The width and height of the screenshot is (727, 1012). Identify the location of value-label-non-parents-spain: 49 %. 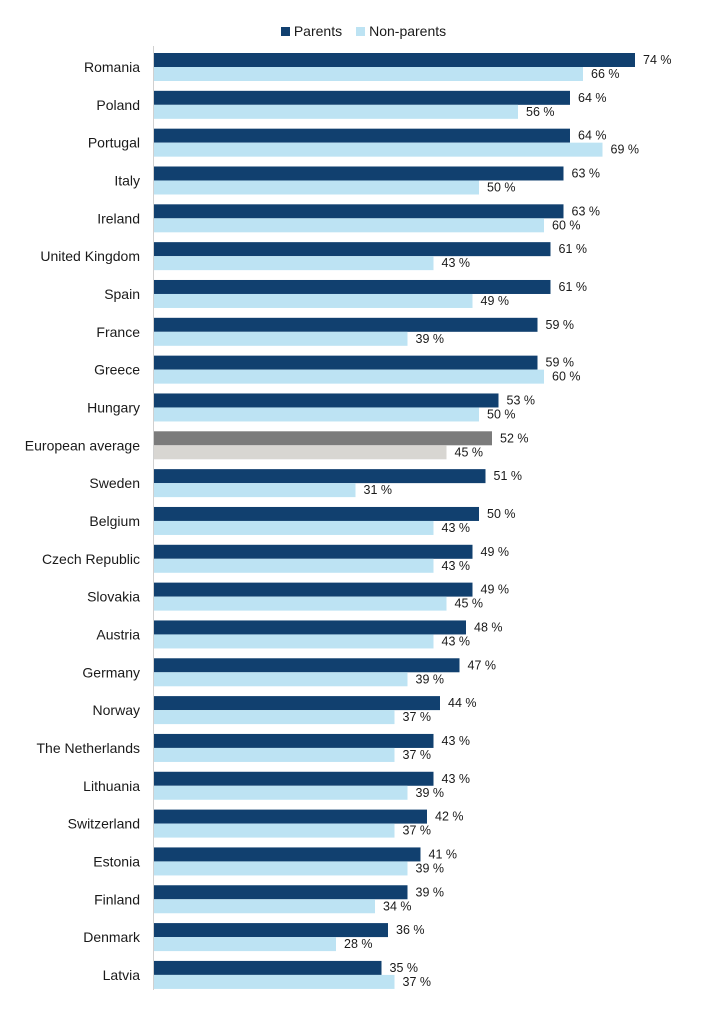
(495, 301).